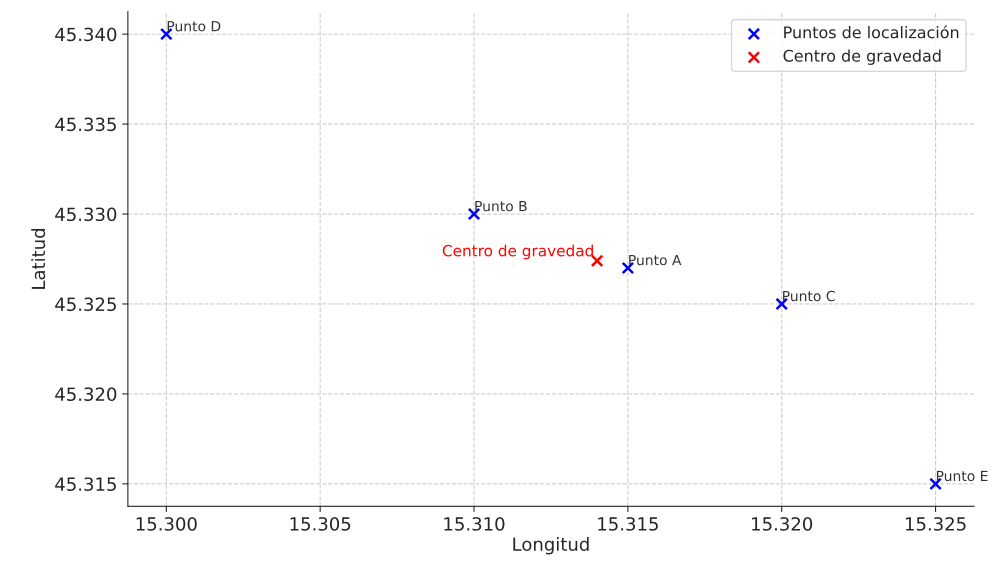 This screenshot has width=999, height=582. Describe the element at coordinates (38, 259) in the screenshot. I see `y-axis-title: Latitud` at that location.